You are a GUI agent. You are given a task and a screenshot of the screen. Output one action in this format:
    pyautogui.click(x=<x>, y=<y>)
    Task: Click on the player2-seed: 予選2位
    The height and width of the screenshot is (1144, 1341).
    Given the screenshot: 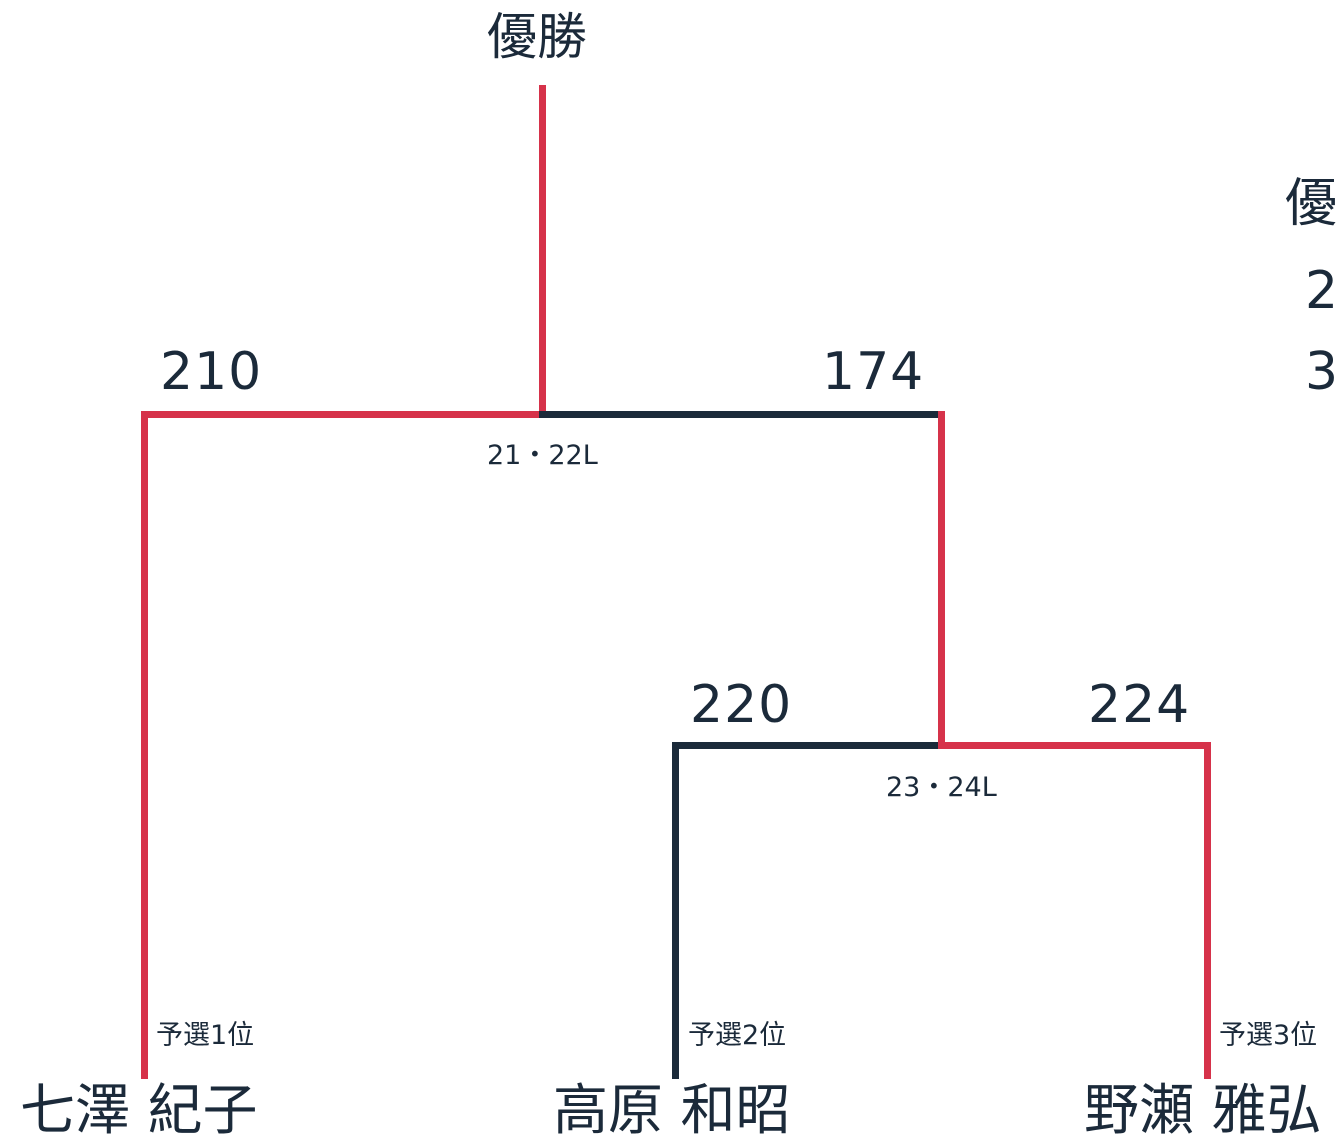 What is the action you would take?
    pyautogui.click(x=737, y=1035)
    